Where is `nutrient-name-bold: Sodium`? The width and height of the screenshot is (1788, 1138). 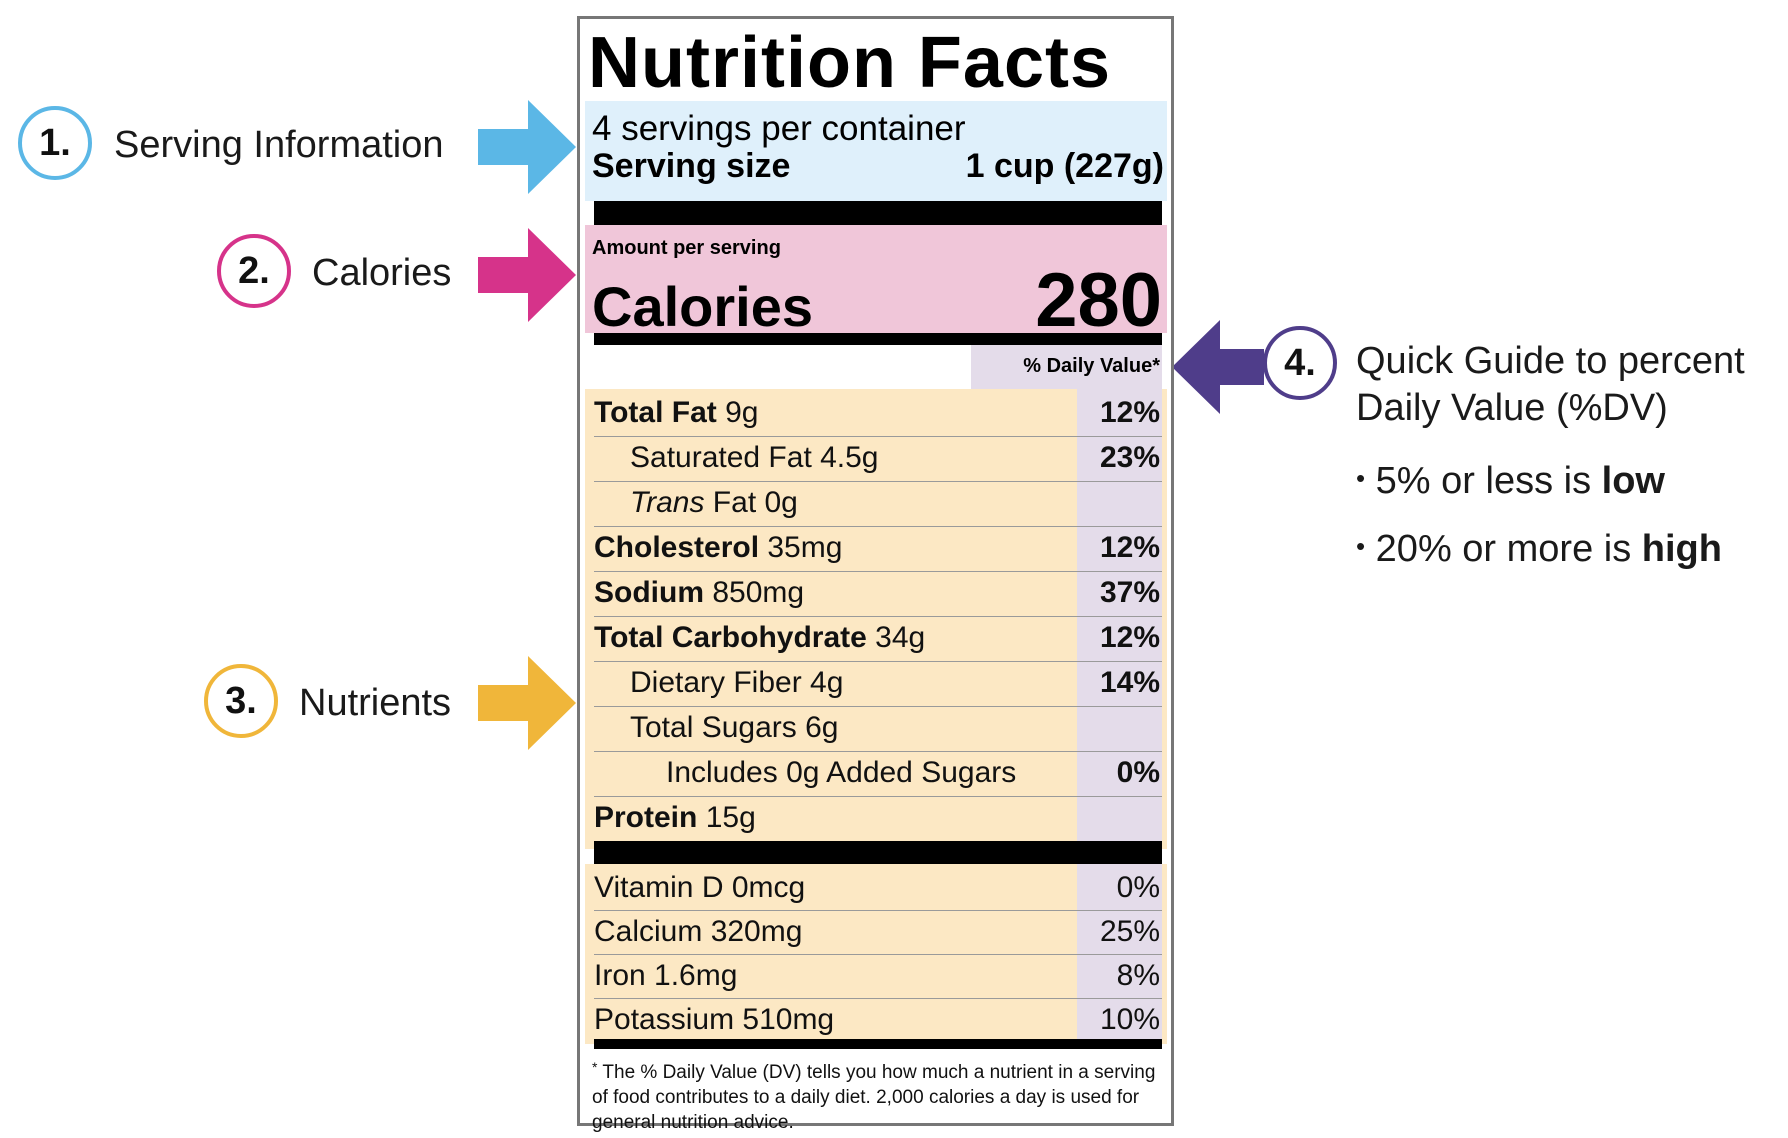 nutrient-name-bold: Sodium is located at coordinates (649, 592).